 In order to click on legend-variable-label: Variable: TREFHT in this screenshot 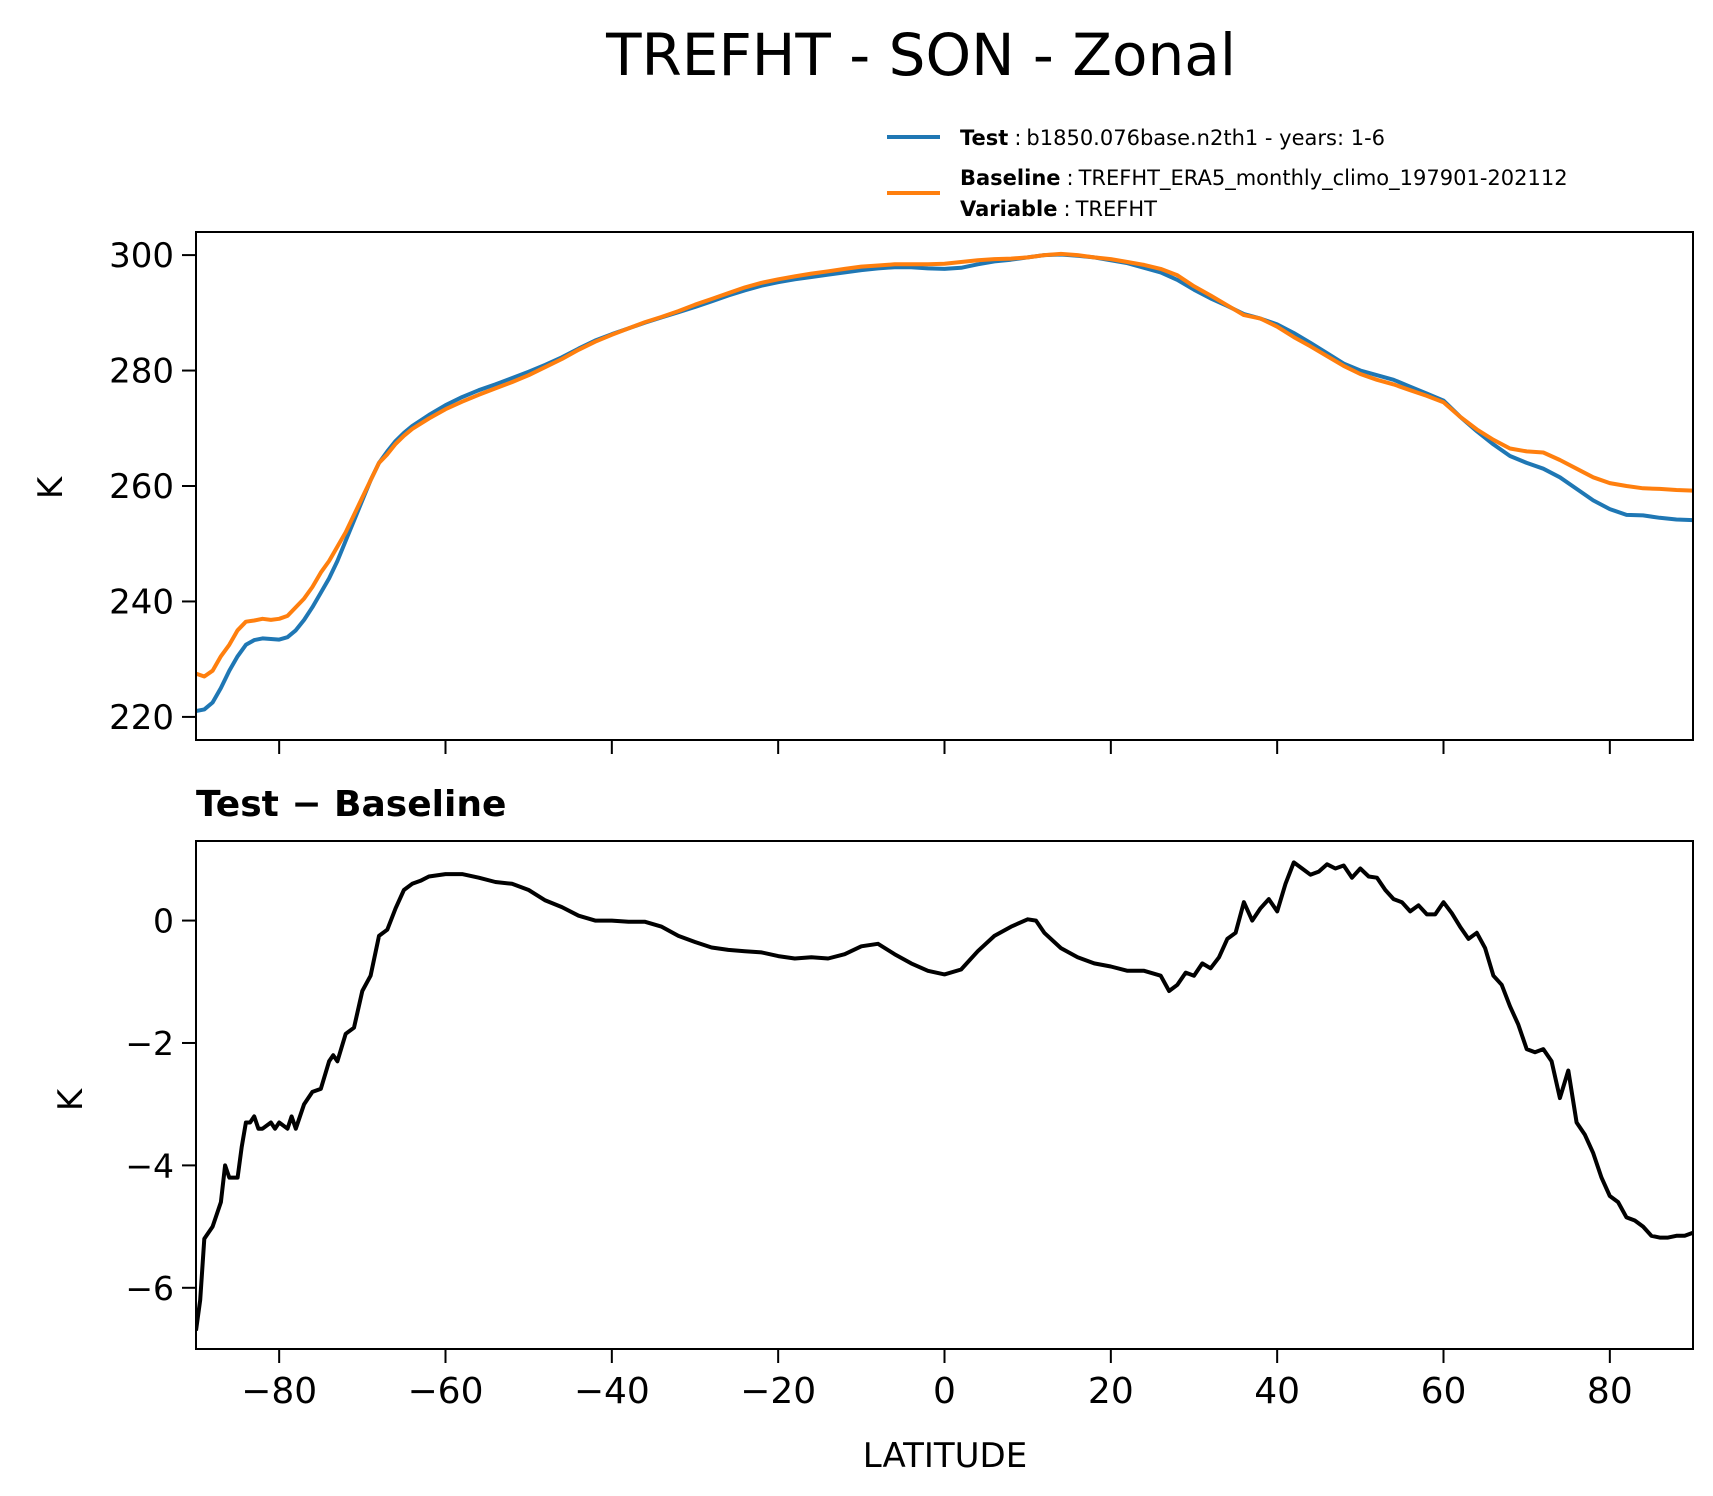, I will do `click(1058, 209)`.